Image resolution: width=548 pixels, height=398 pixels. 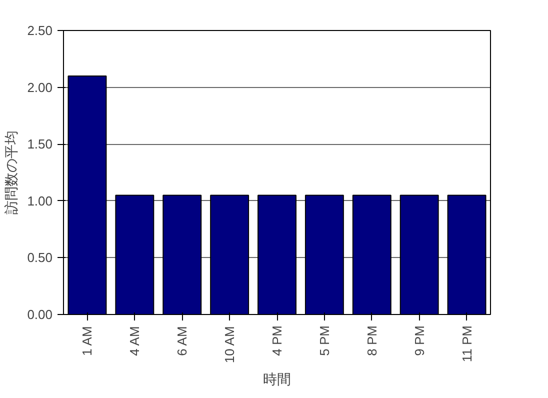 What do you see at coordinates (11, 172) in the screenshot?
I see `y-axis-title: 訪問数の平均` at bounding box center [11, 172].